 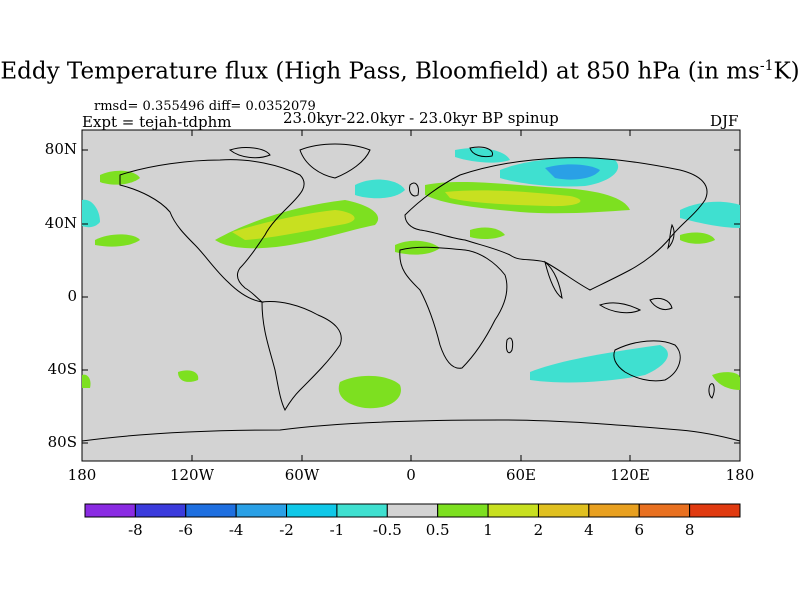 What do you see at coordinates (387, 530) in the screenshot?
I see `colorbar-label: -0.5` at bounding box center [387, 530].